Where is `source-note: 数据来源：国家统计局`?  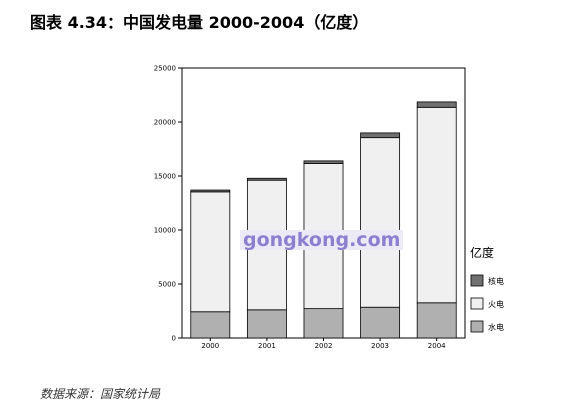
source-note: 数据来源：国家统计局 is located at coordinates (100, 394).